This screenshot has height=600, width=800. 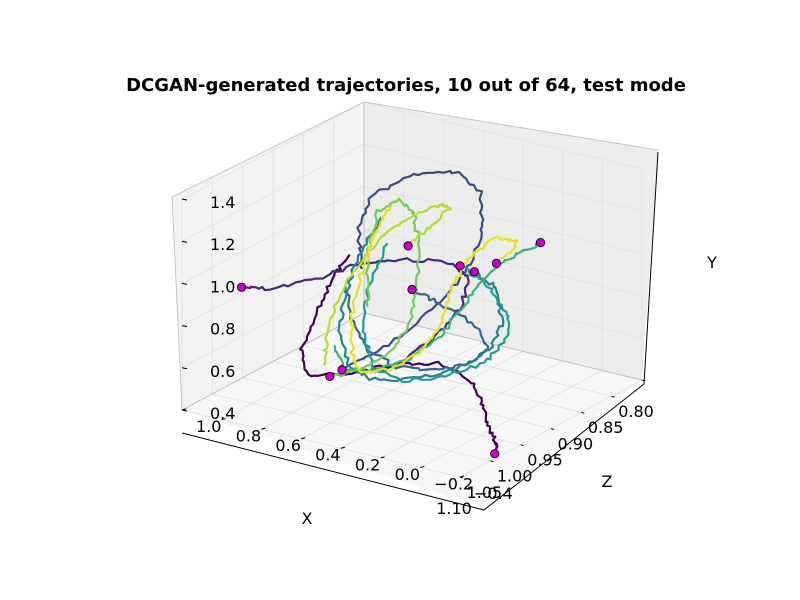 I want to click on x-tick-label: 1.00, so click(x=515, y=476).